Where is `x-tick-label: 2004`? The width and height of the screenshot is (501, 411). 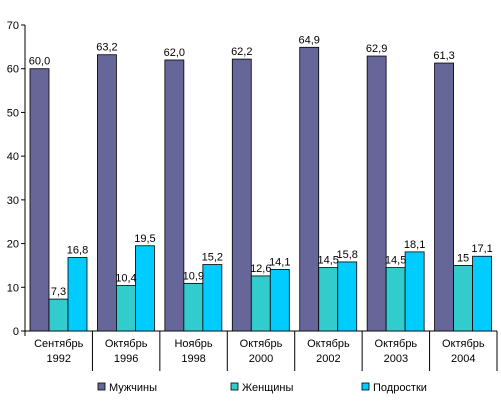 x-tick-label: 2004 is located at coordinates (463, 359).